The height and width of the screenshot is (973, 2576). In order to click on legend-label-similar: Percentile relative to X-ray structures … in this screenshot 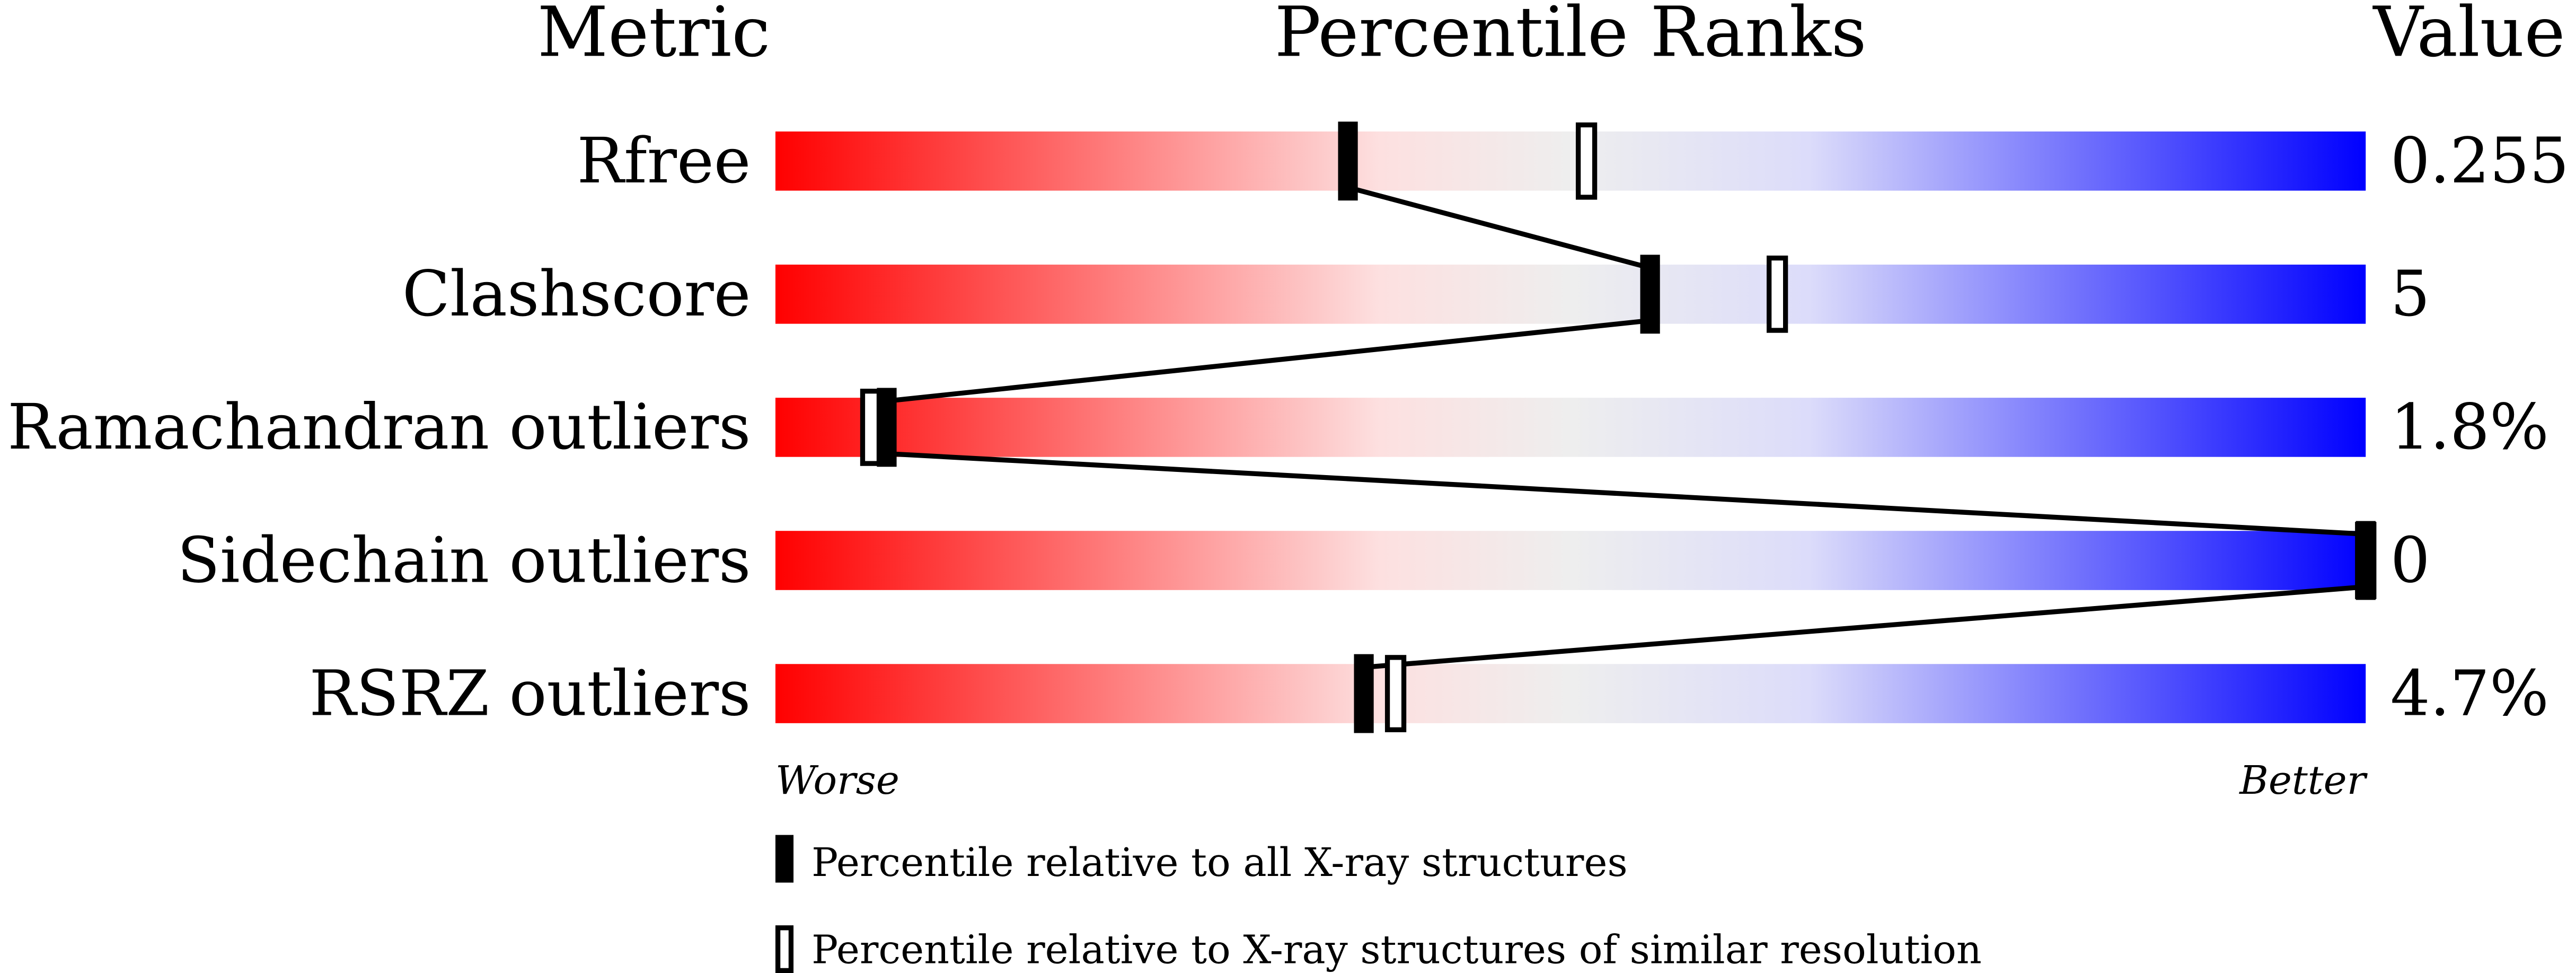, I will do `click(1396, 949)`.